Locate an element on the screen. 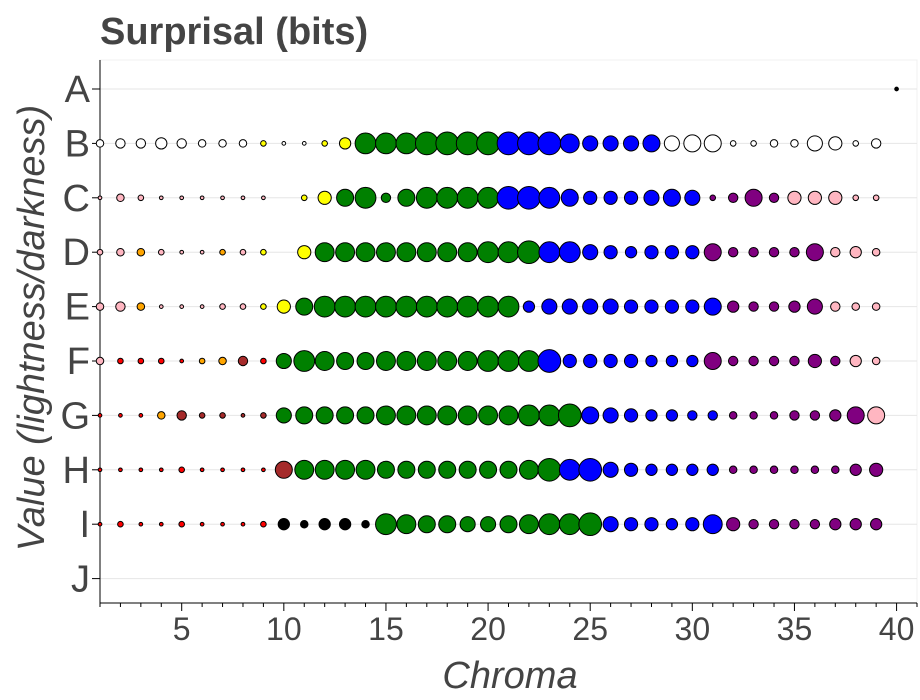 The height and width of the screenshot is (700, 920). y-tick-label-H: H is located at coordinates (76, 471).